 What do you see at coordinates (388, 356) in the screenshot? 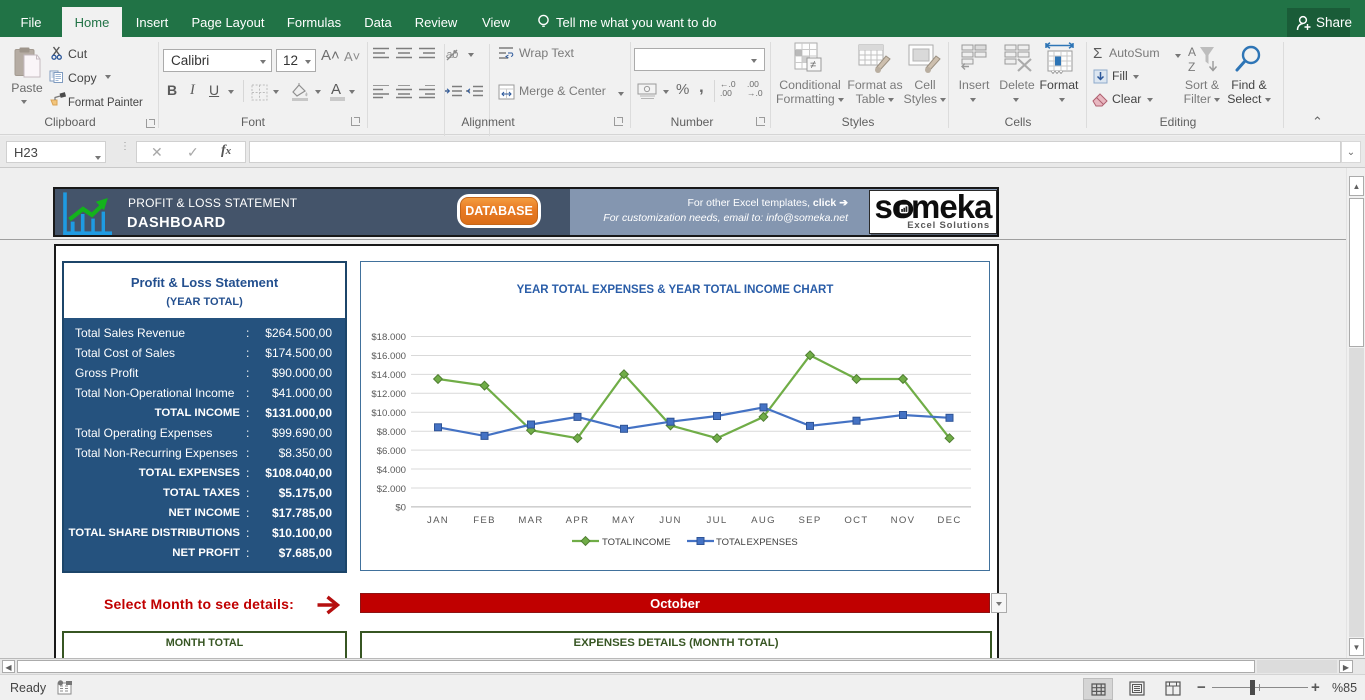
I see `svg-text: $16.000` at bounding box center [388, 356].